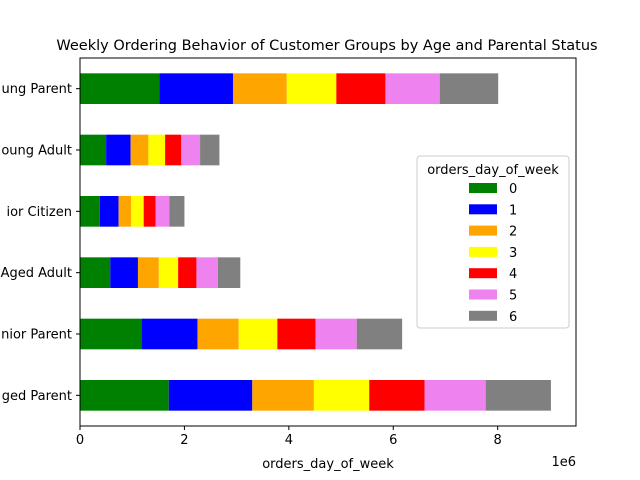 The width and height of the screenshot is (640, 480). Describe the element at coordinates (393, 440) in the screenshot. I see `x-tick-label: 6` at that location.